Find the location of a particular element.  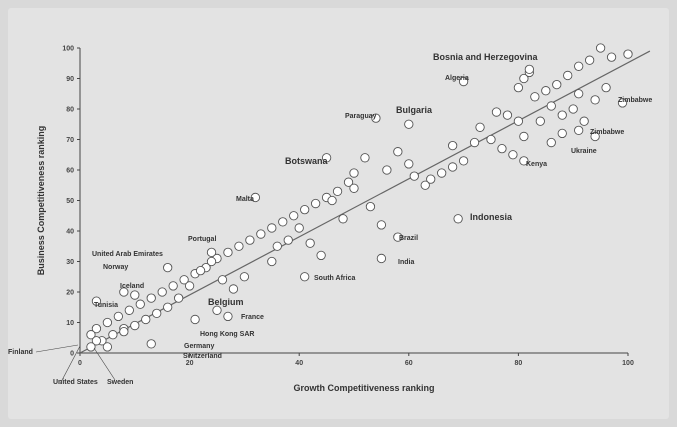

point-annotation: United Arab Emirates is located at coordinates (127, 254).